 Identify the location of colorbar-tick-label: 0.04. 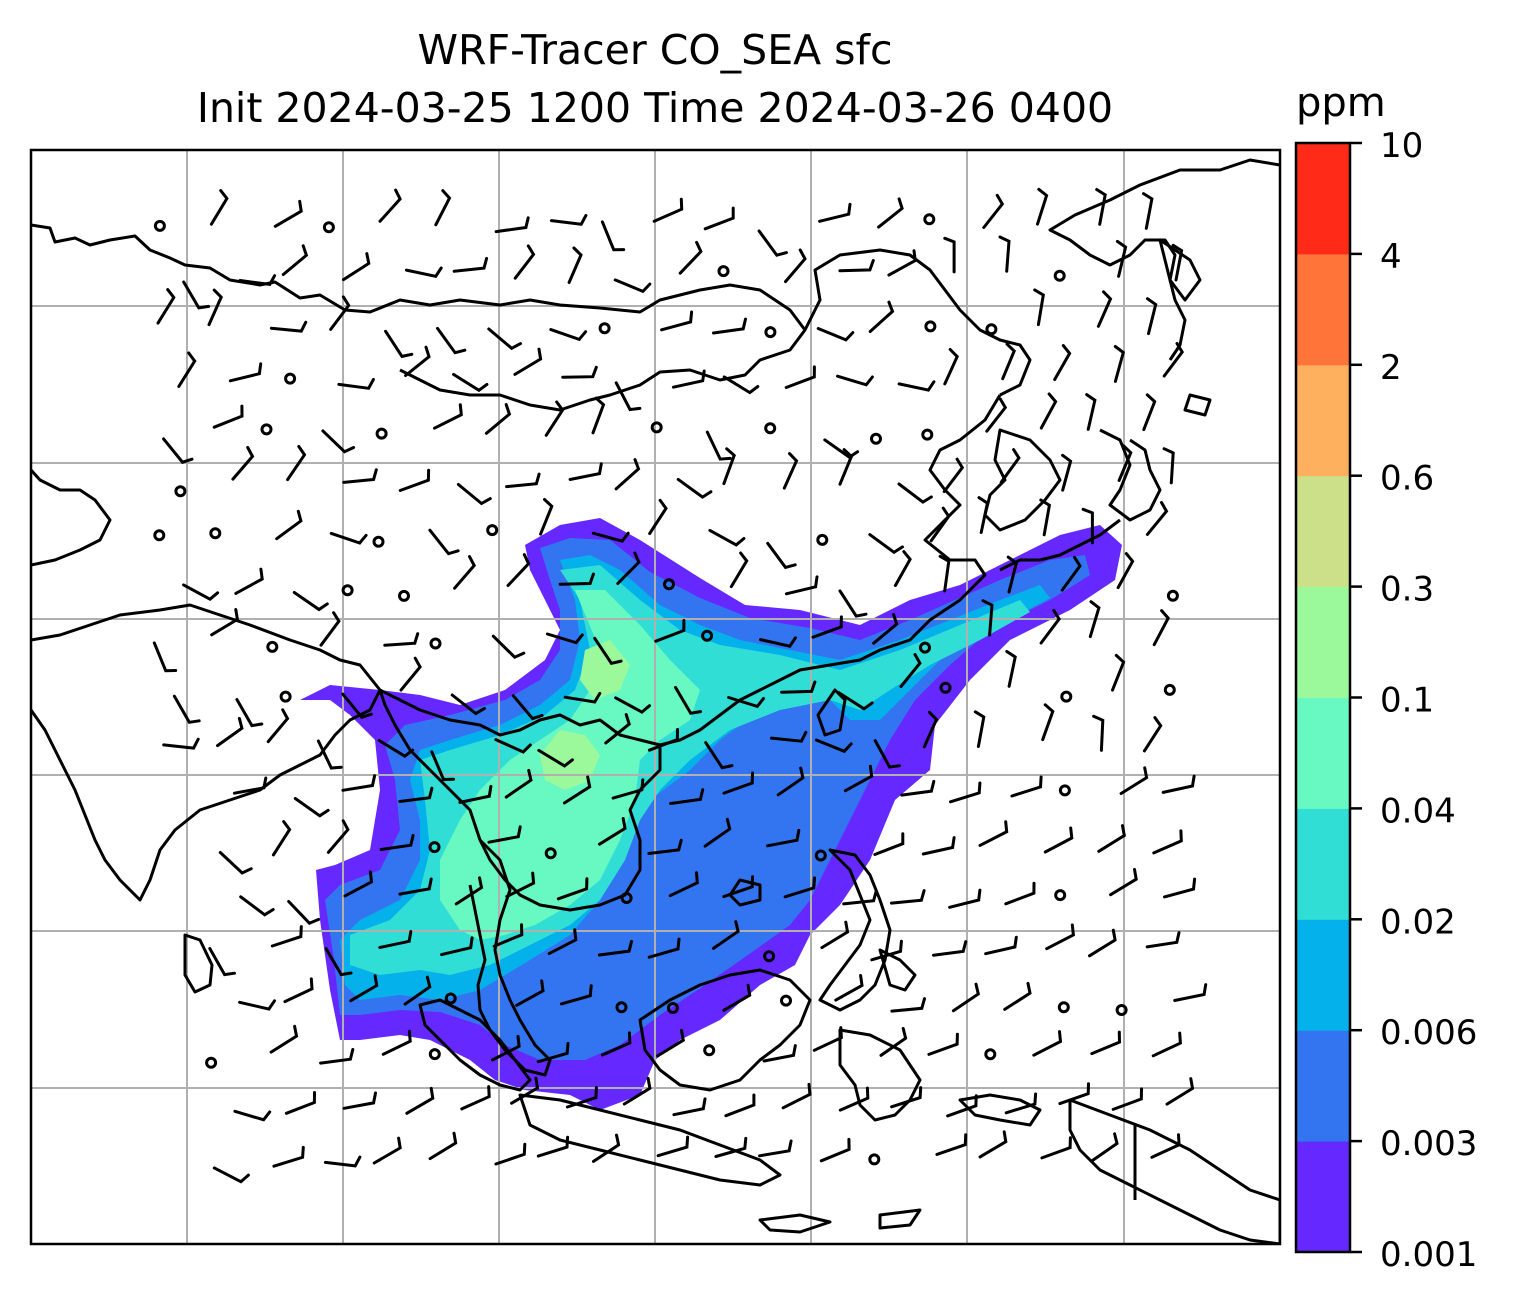
(1418, 811).